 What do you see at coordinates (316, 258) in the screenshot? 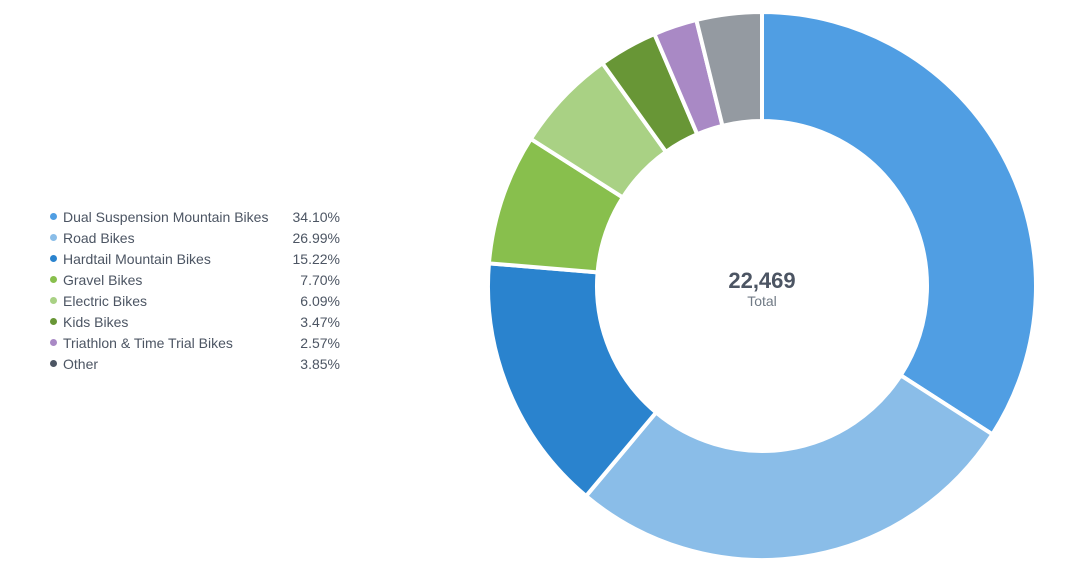
I see `legend-percent: 15.22%` at bounding box center [316, 258].